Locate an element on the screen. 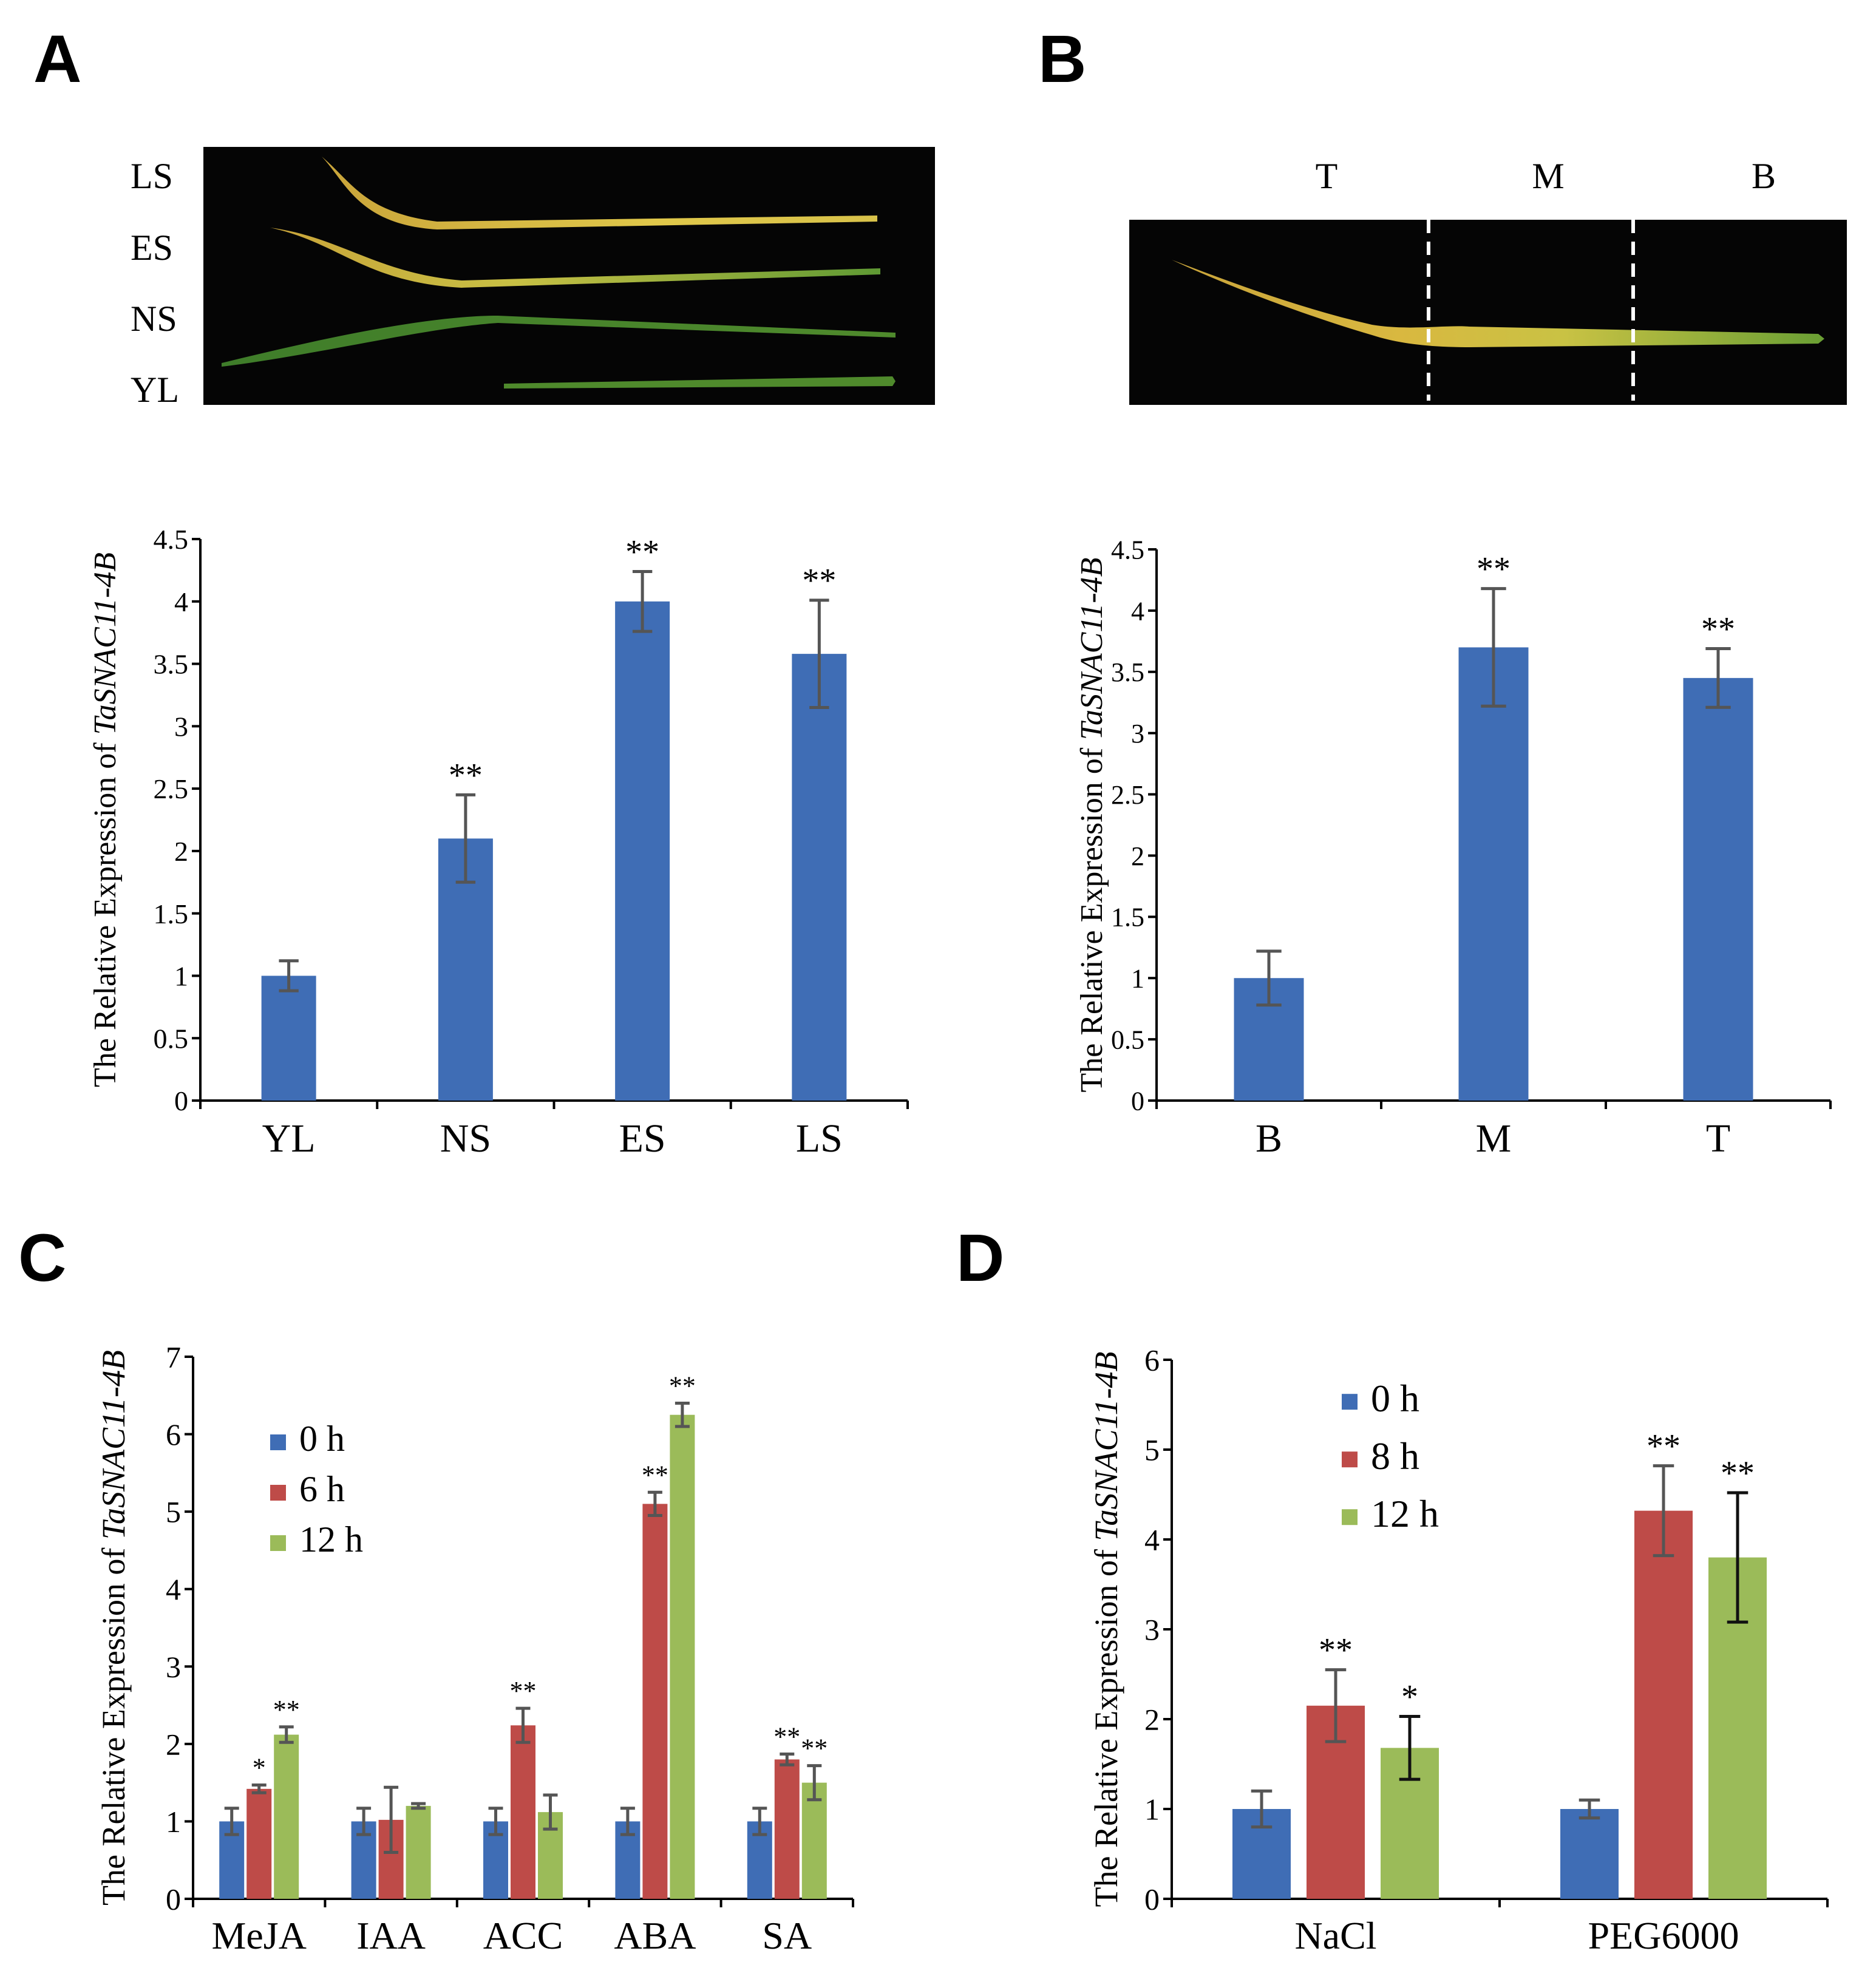  photo-b-label-m: M is located at coordinates (1548, 176).